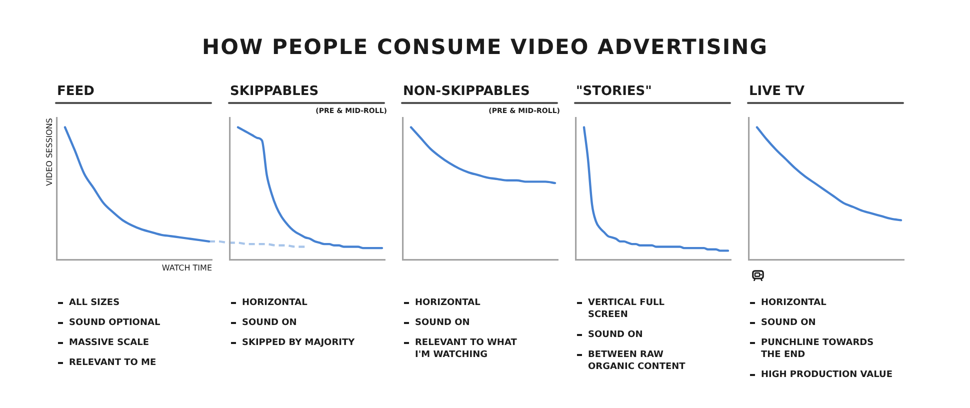 The height and width of the screenshot is (408, 970). What do you see at coordinates (298, 343) in the screenshot?
I see `text: SKIPPED BY MAJORITY` at bounding box center [298, 343].